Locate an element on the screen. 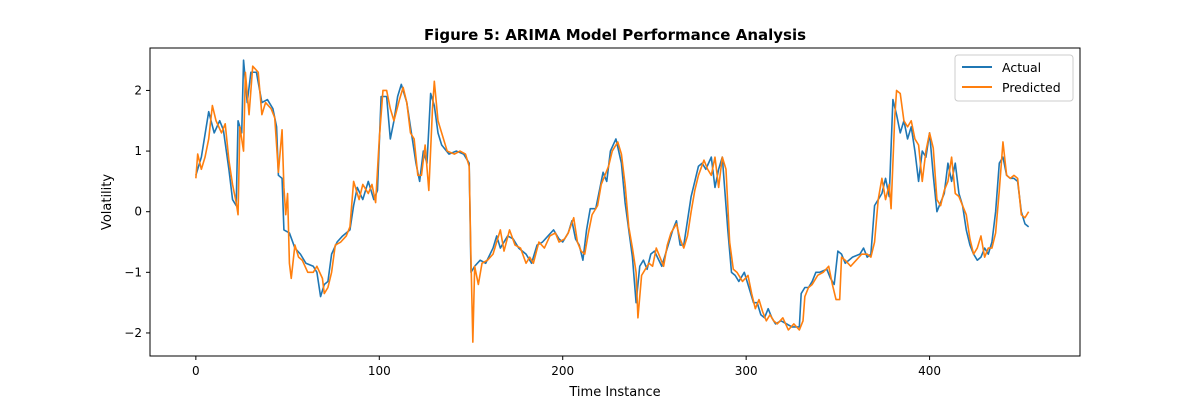 The image size is (1200, 404). y-tick-label: 0 is located at coordinates (138, 212).